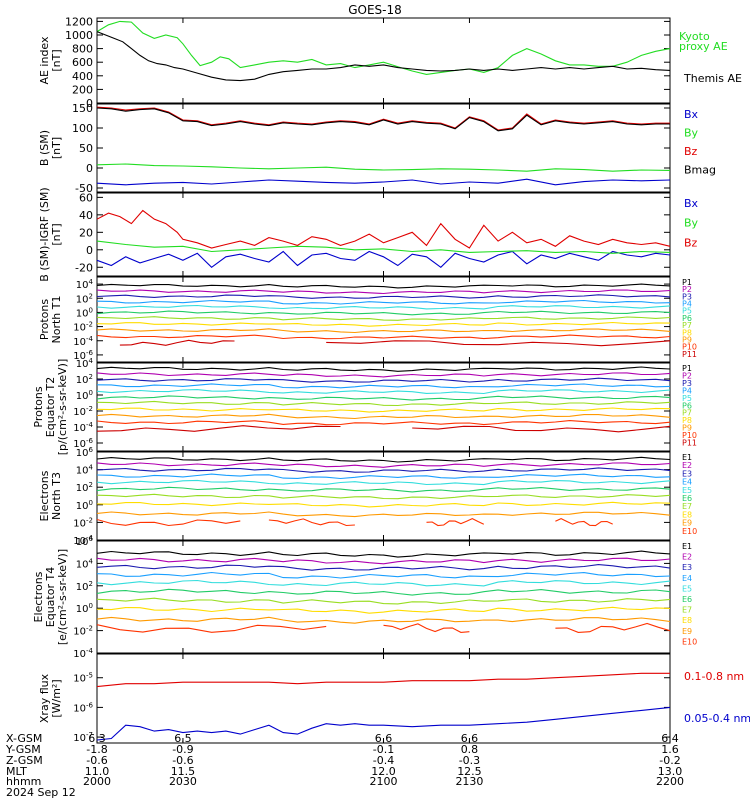 The image size is (750, 800). What do you see at coordinates (91, 450) in the screenshot?
I see `tick-exponent: 6` at bounding box center [91, 450].